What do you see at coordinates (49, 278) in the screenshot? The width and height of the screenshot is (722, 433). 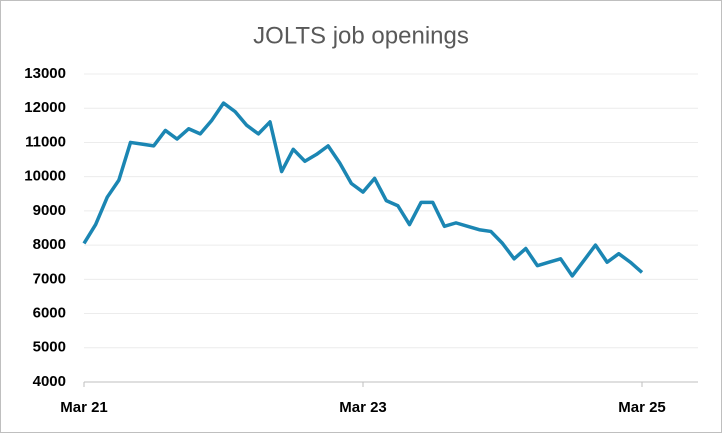 I see `y-tick-label: 7000` at bounding box center [49, 278].